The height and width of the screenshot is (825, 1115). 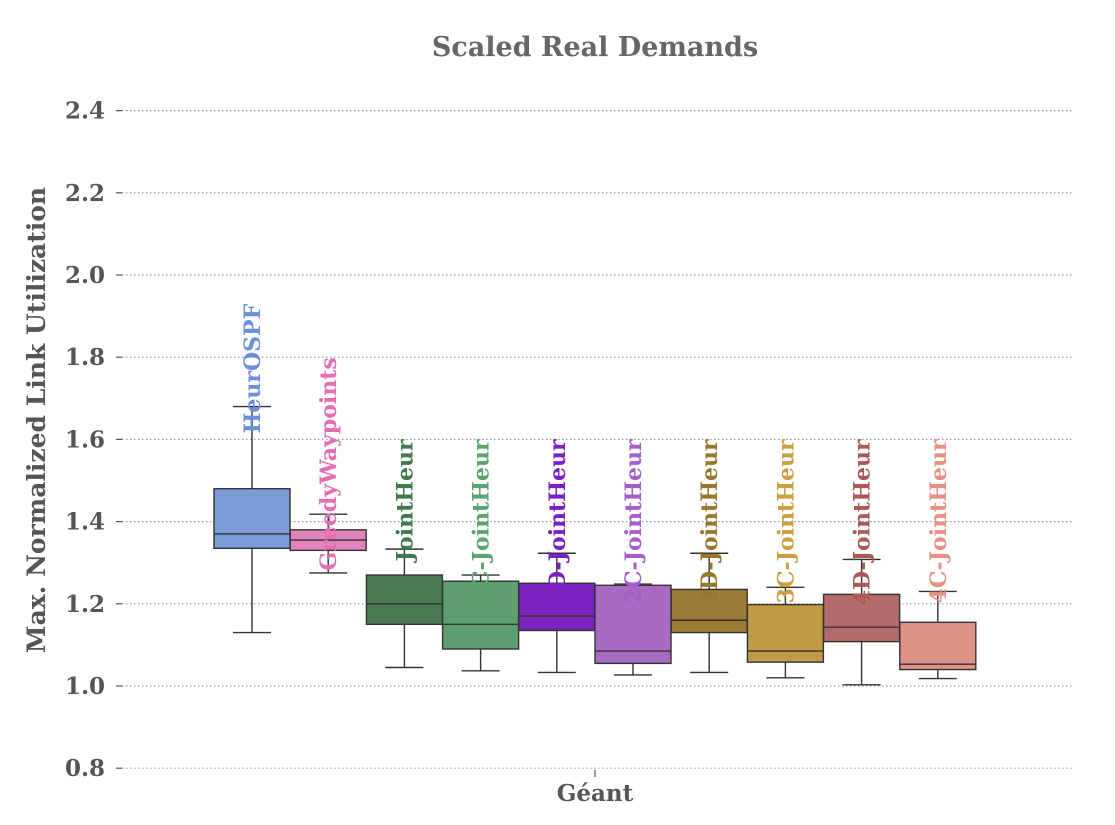 What do you see at coordinates (85, 111) in the screenshot?
I see `y-tick-label: 2.4` at bounding box center [85, 111].